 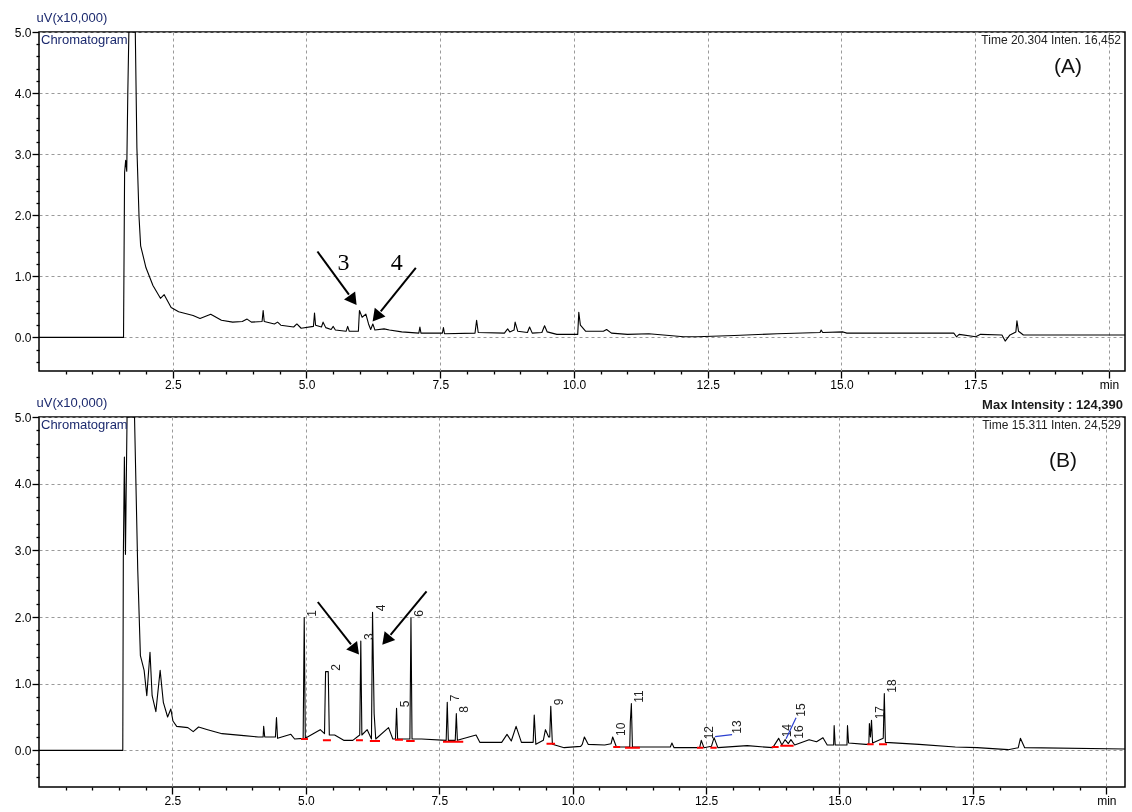 What do you see at coordinates (336, 667) in the screenshot?
I see `annotation: 2` at bounding box center [336, 667].